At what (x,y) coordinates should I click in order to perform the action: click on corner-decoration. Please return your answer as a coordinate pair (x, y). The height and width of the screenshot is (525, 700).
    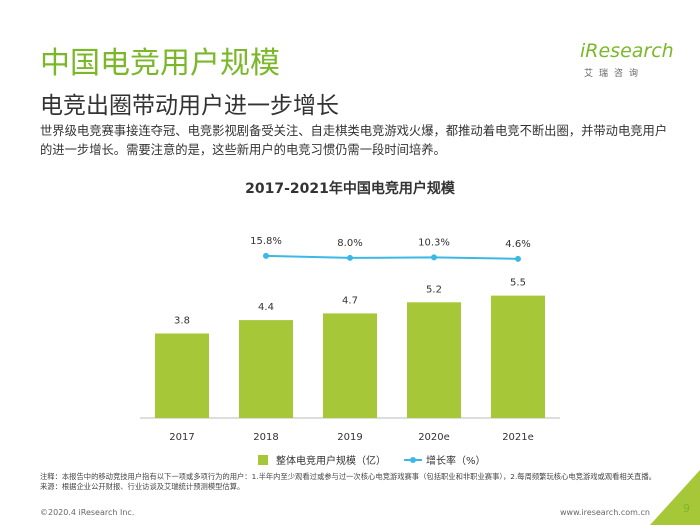
    Looking at the image, I should click on (675, 497).